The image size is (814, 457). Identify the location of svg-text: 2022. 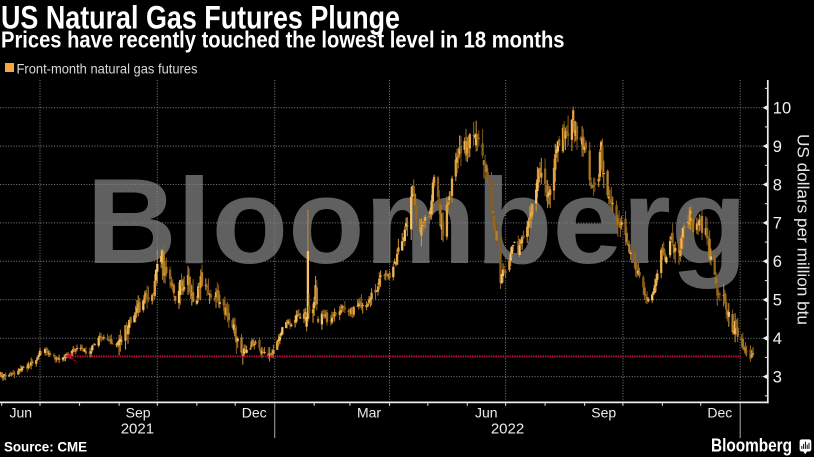
(507, 429).